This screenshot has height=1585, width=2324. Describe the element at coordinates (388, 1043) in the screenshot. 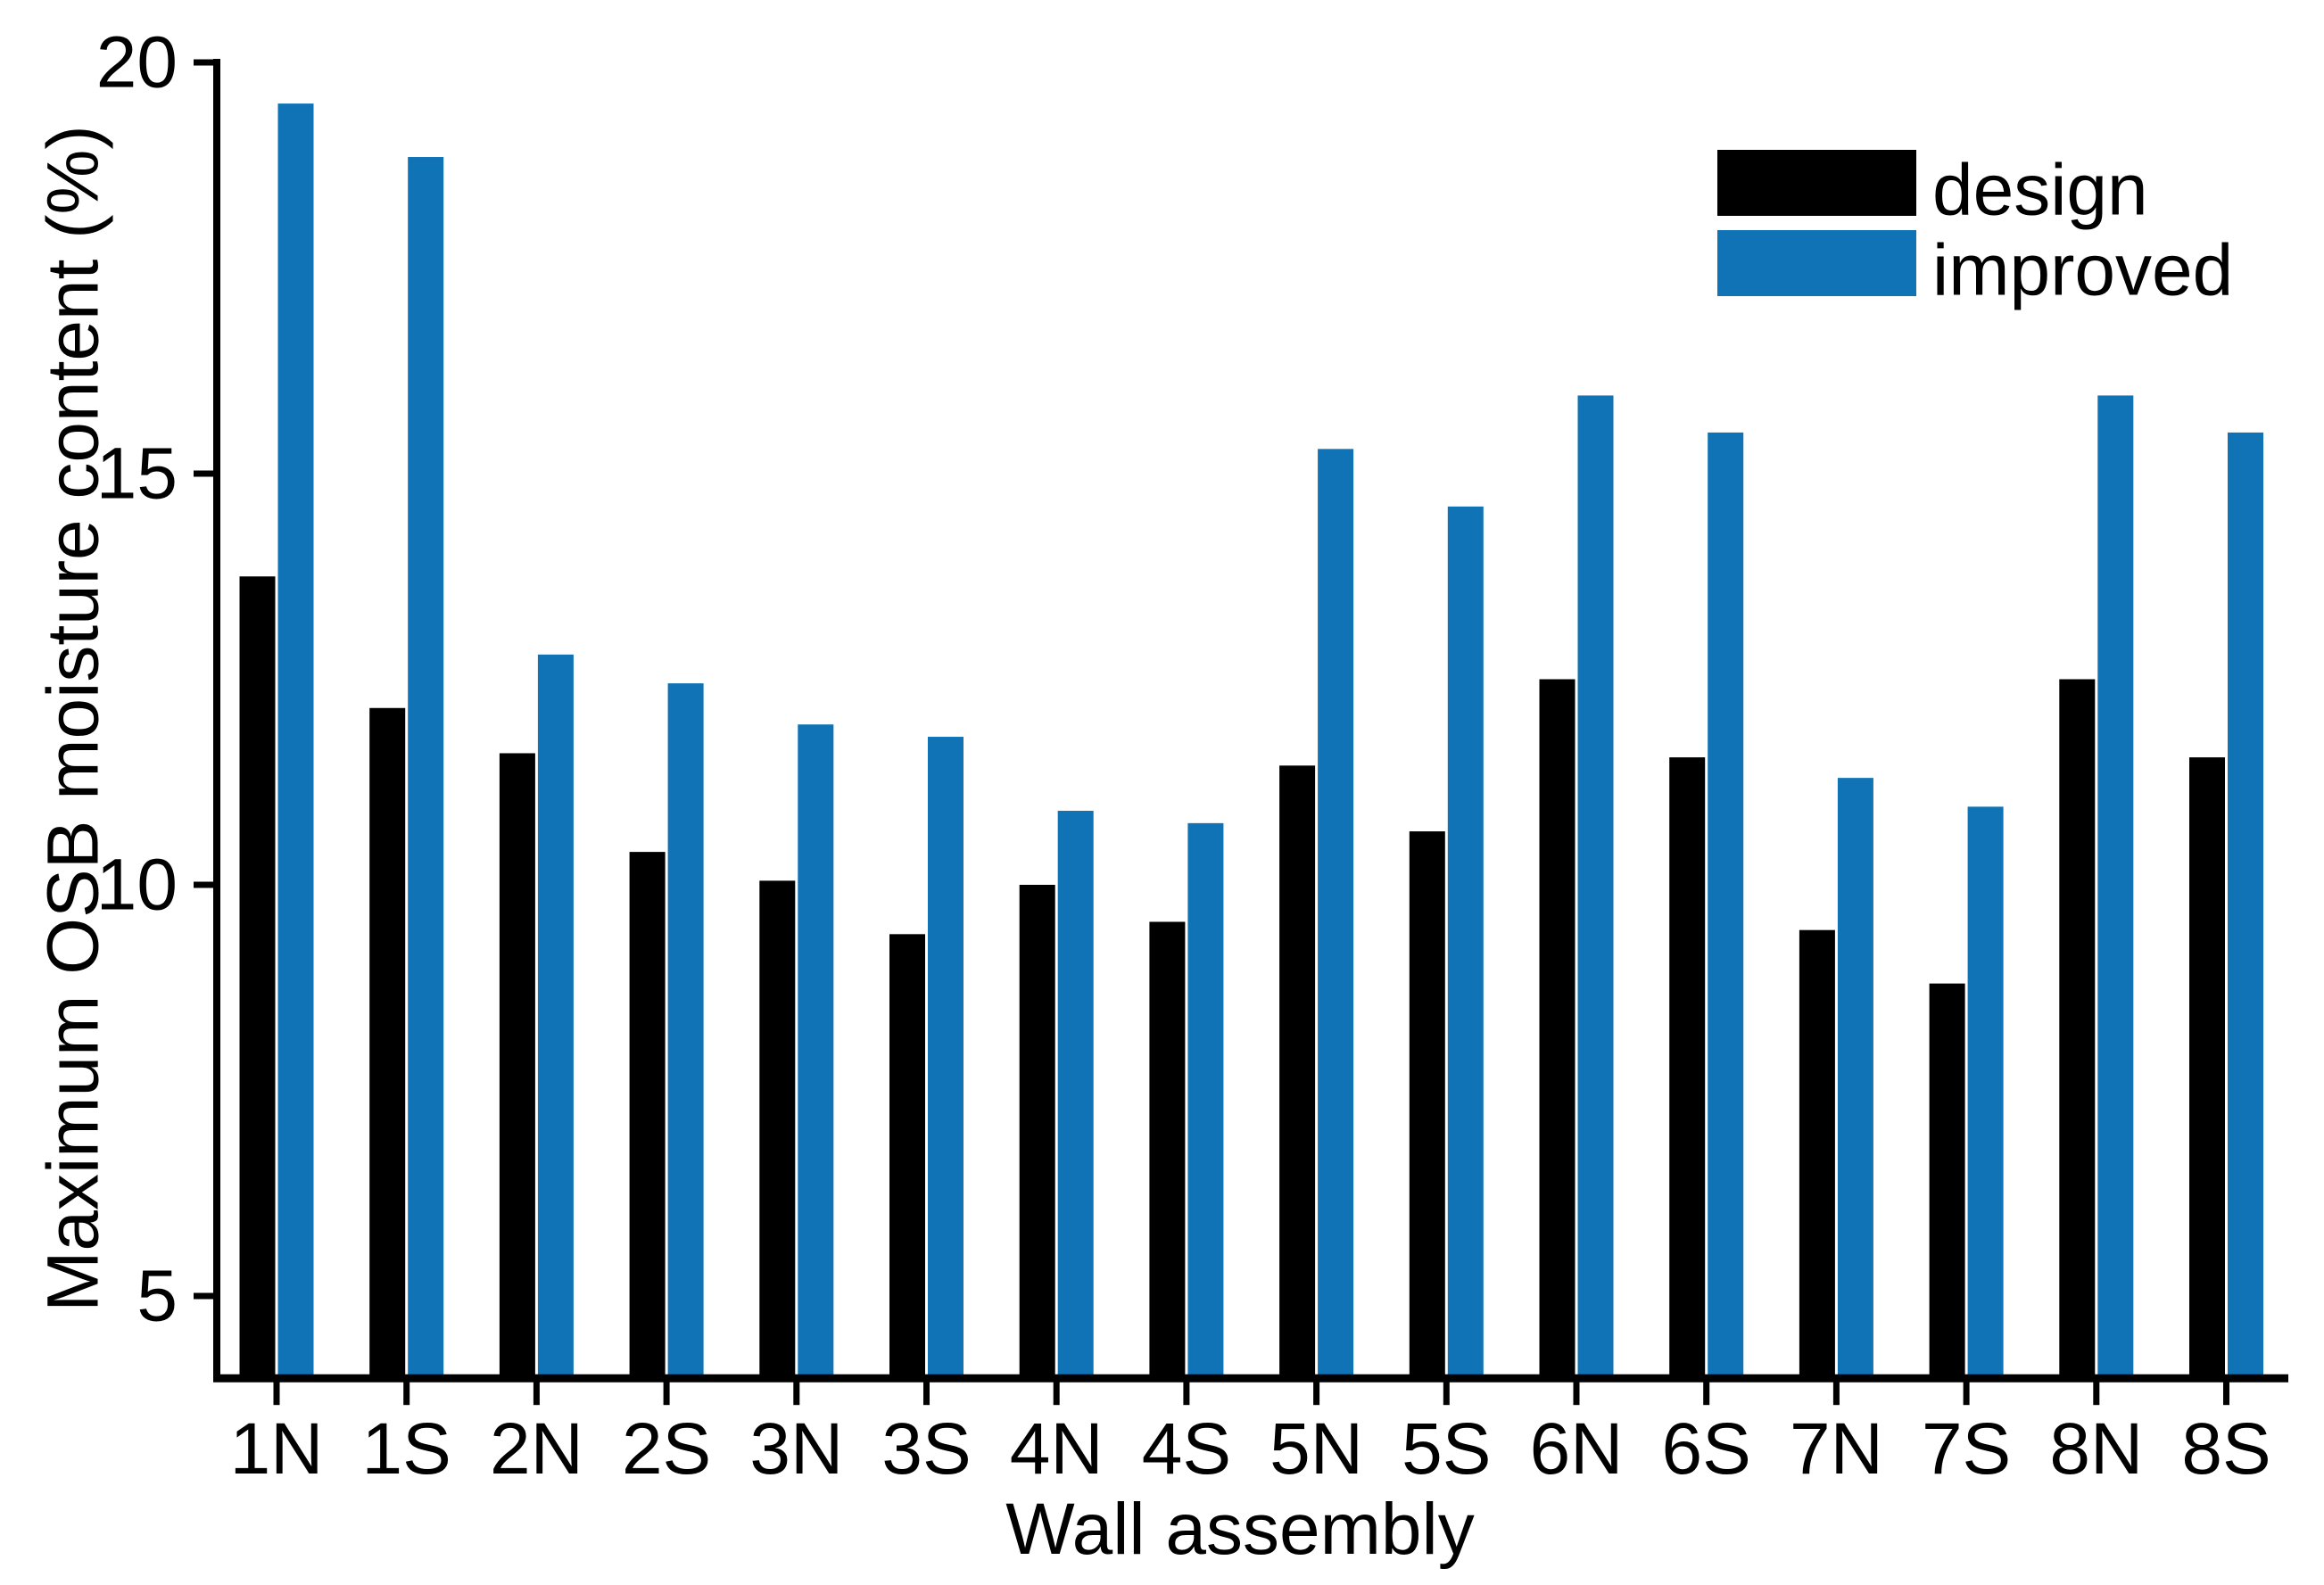

I see `bar-design-1S` at that location.